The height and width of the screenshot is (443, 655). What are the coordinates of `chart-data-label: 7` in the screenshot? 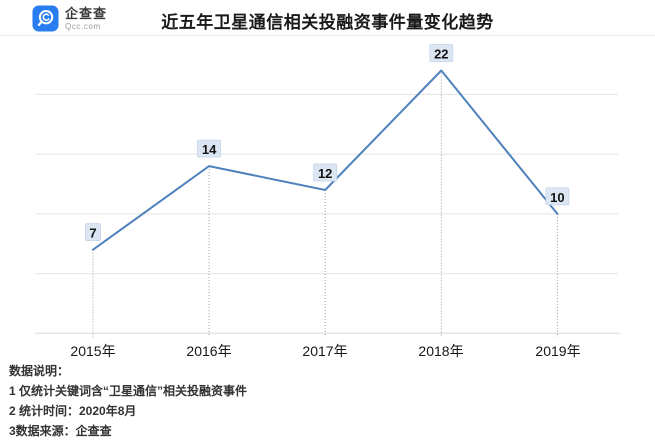 It's located at (92, 233).